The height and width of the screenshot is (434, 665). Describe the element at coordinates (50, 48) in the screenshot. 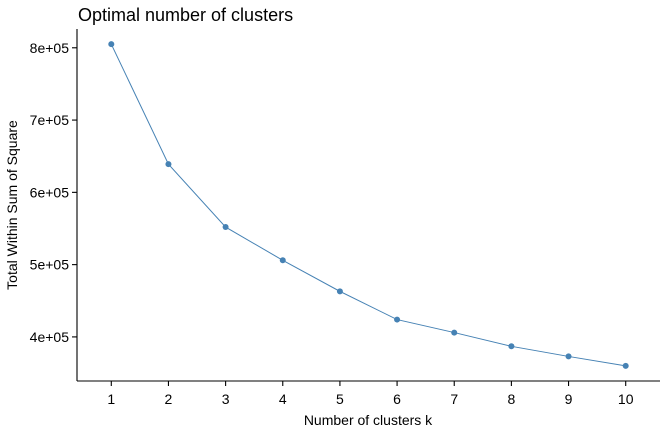

I see `y-tick-label: 8e+05` at that location.